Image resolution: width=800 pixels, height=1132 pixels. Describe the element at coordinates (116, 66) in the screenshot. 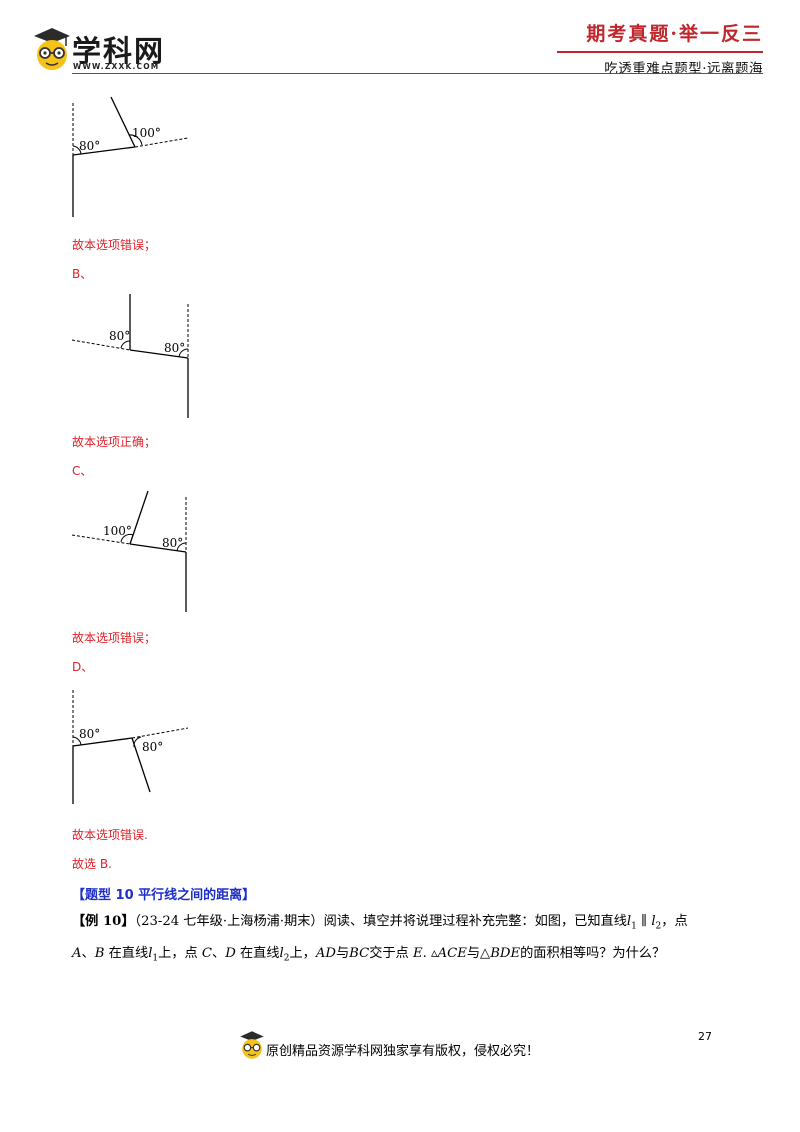

I see `logo-url: WWW.ZXXK.COM` at that location.